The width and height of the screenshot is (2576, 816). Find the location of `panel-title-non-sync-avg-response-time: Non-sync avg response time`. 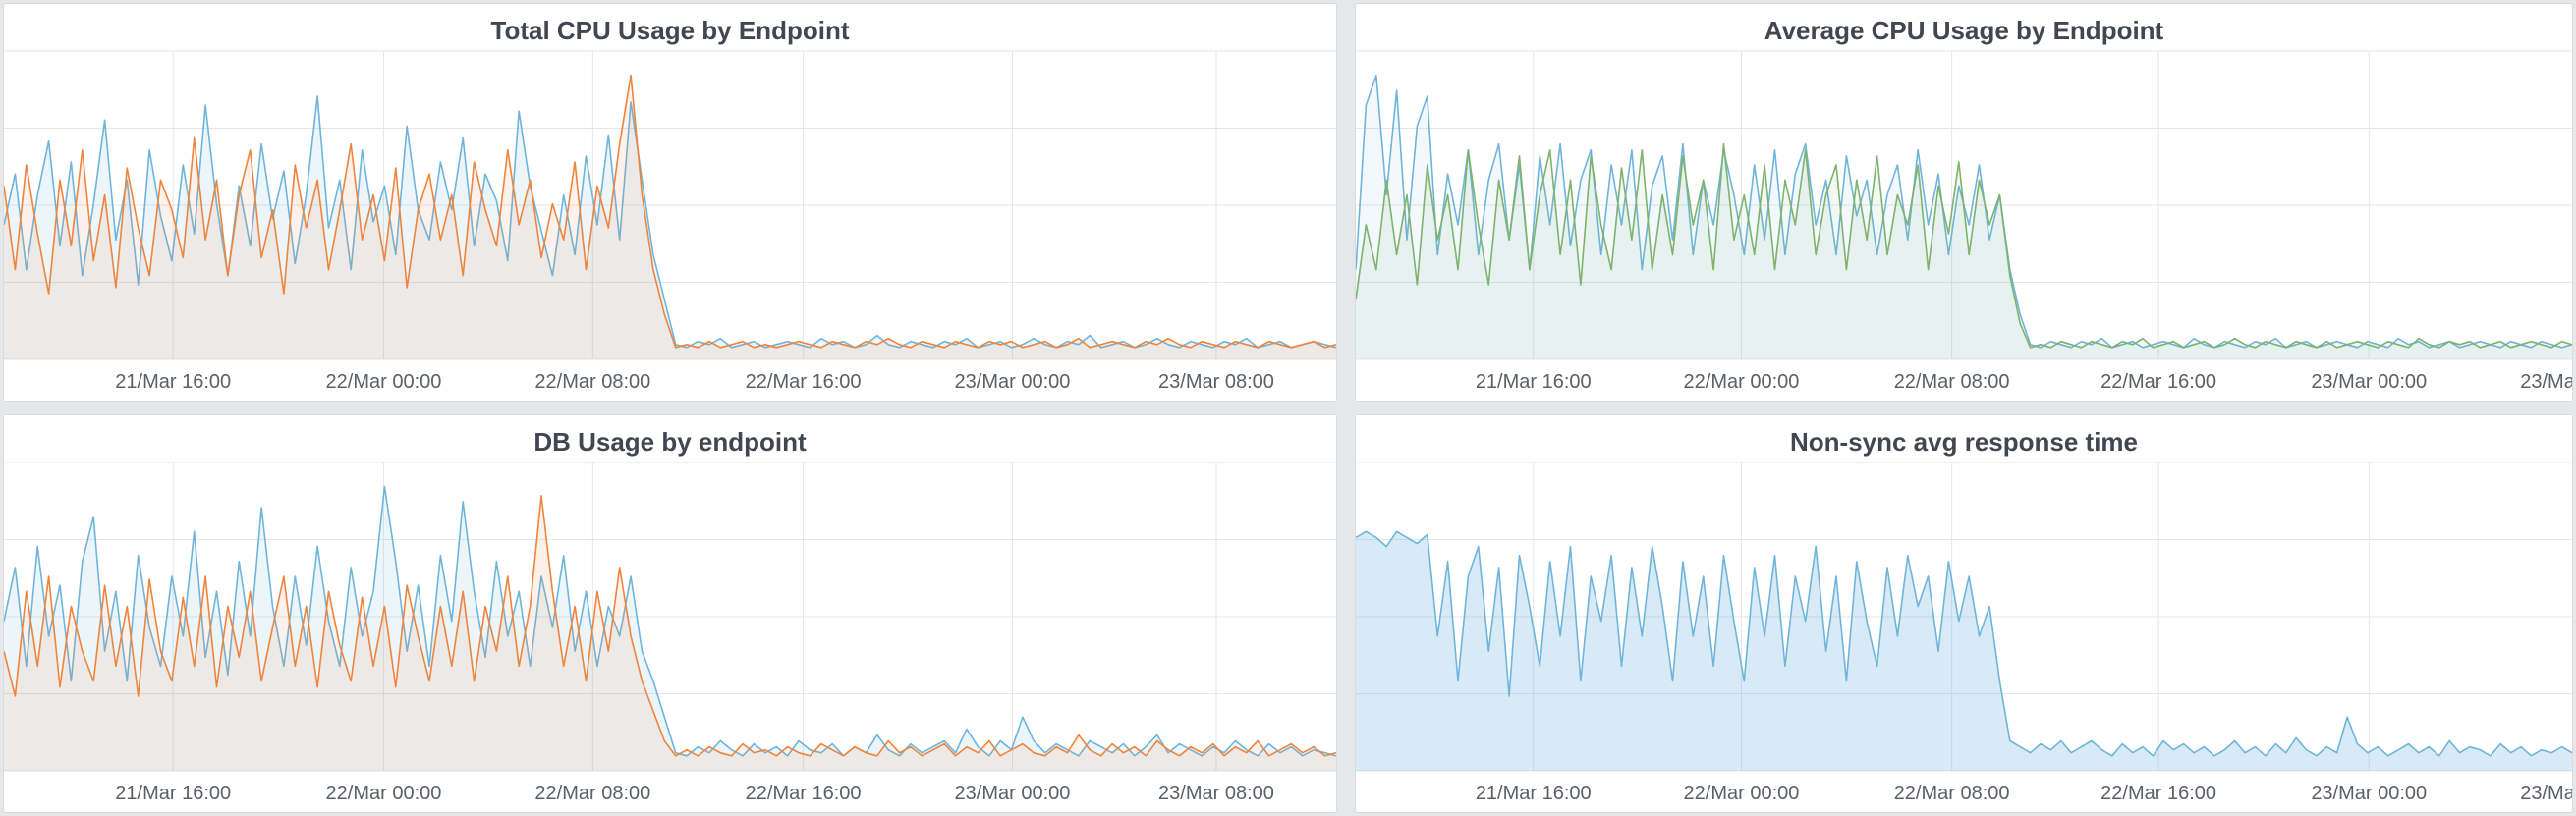

panel-title-non-sync-avg-response-time: Non-sync avg response time is located at coordinates (1964, 442).